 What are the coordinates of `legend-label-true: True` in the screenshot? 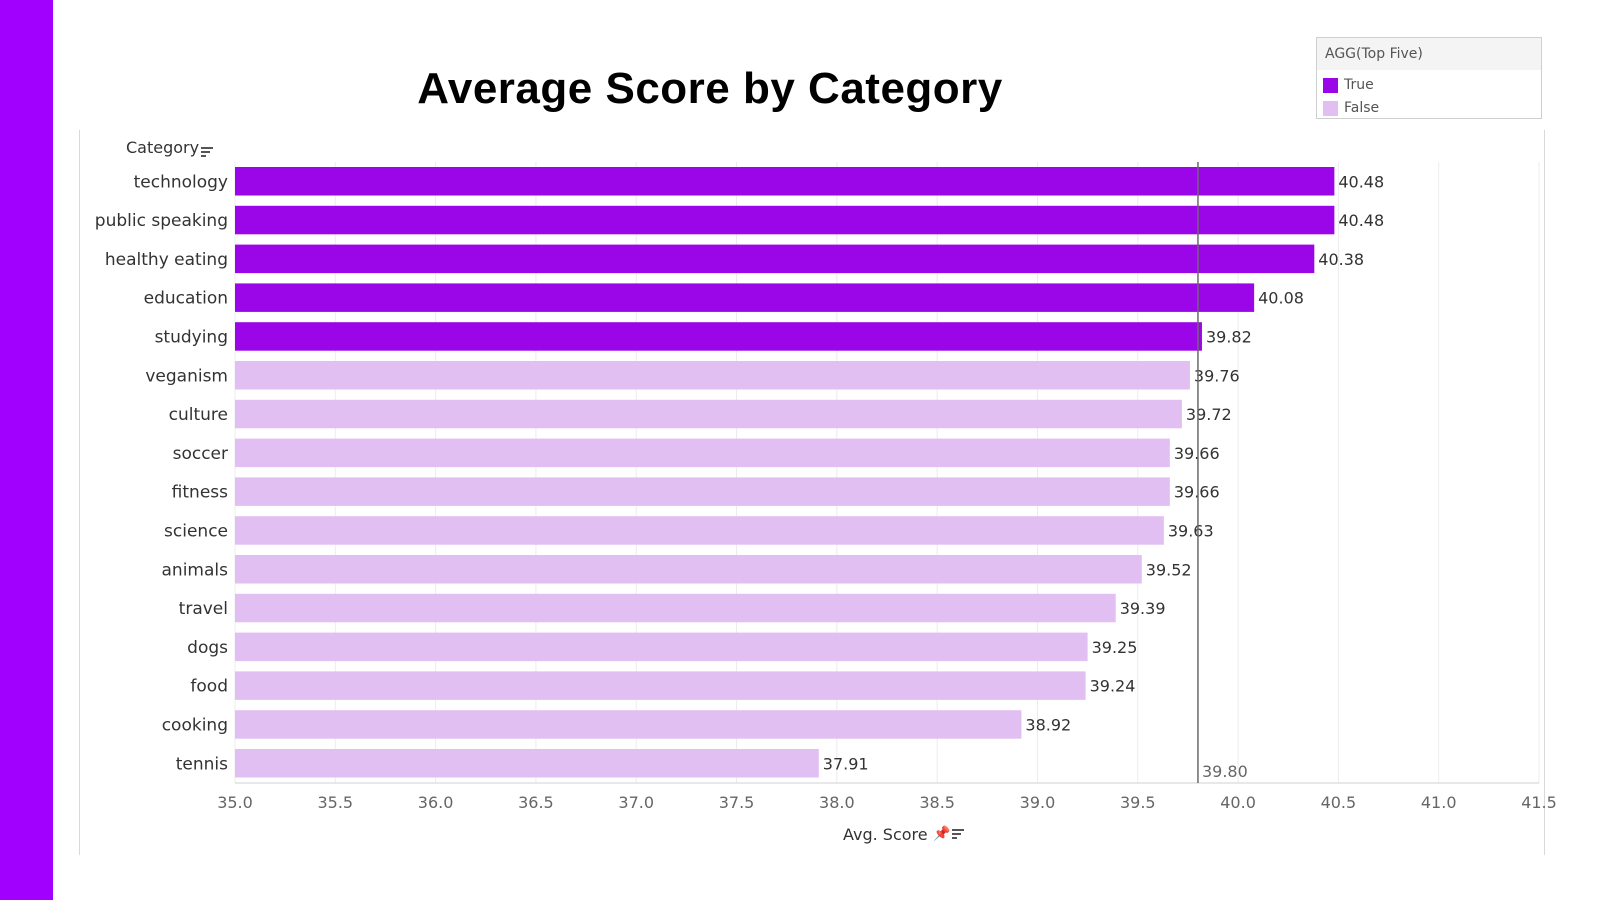 It's located at (1359, 85).